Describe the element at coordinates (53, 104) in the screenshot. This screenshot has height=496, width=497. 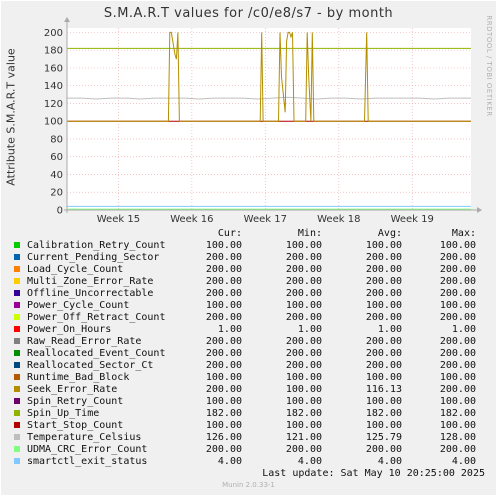
I see `y-tick-label: 120` at that location.